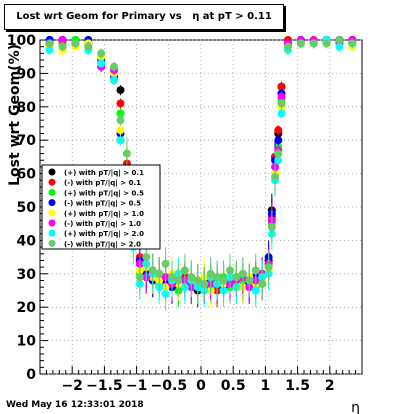  I want to click on x-tick-label: −2, so click(71, 386).